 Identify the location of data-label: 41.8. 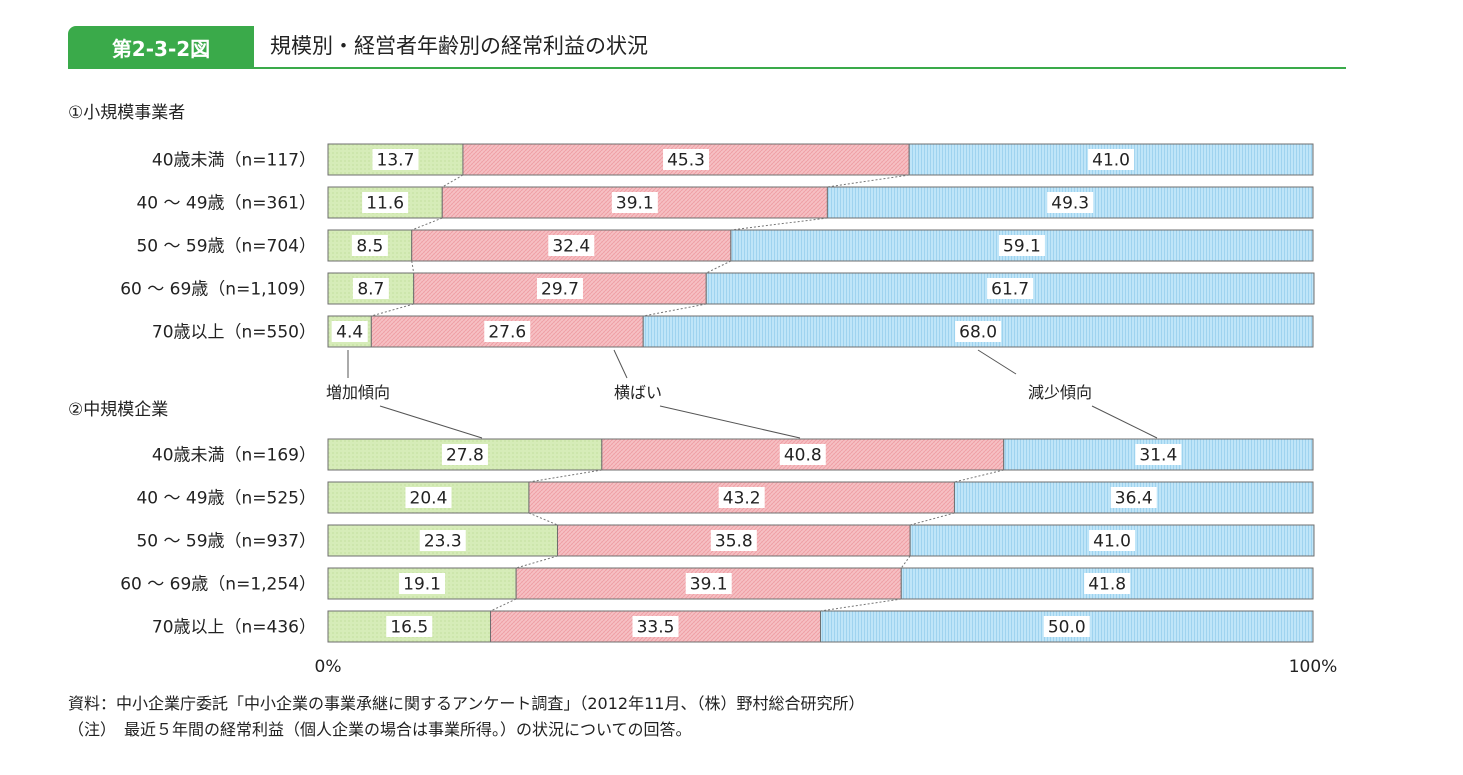
(1107, 585).